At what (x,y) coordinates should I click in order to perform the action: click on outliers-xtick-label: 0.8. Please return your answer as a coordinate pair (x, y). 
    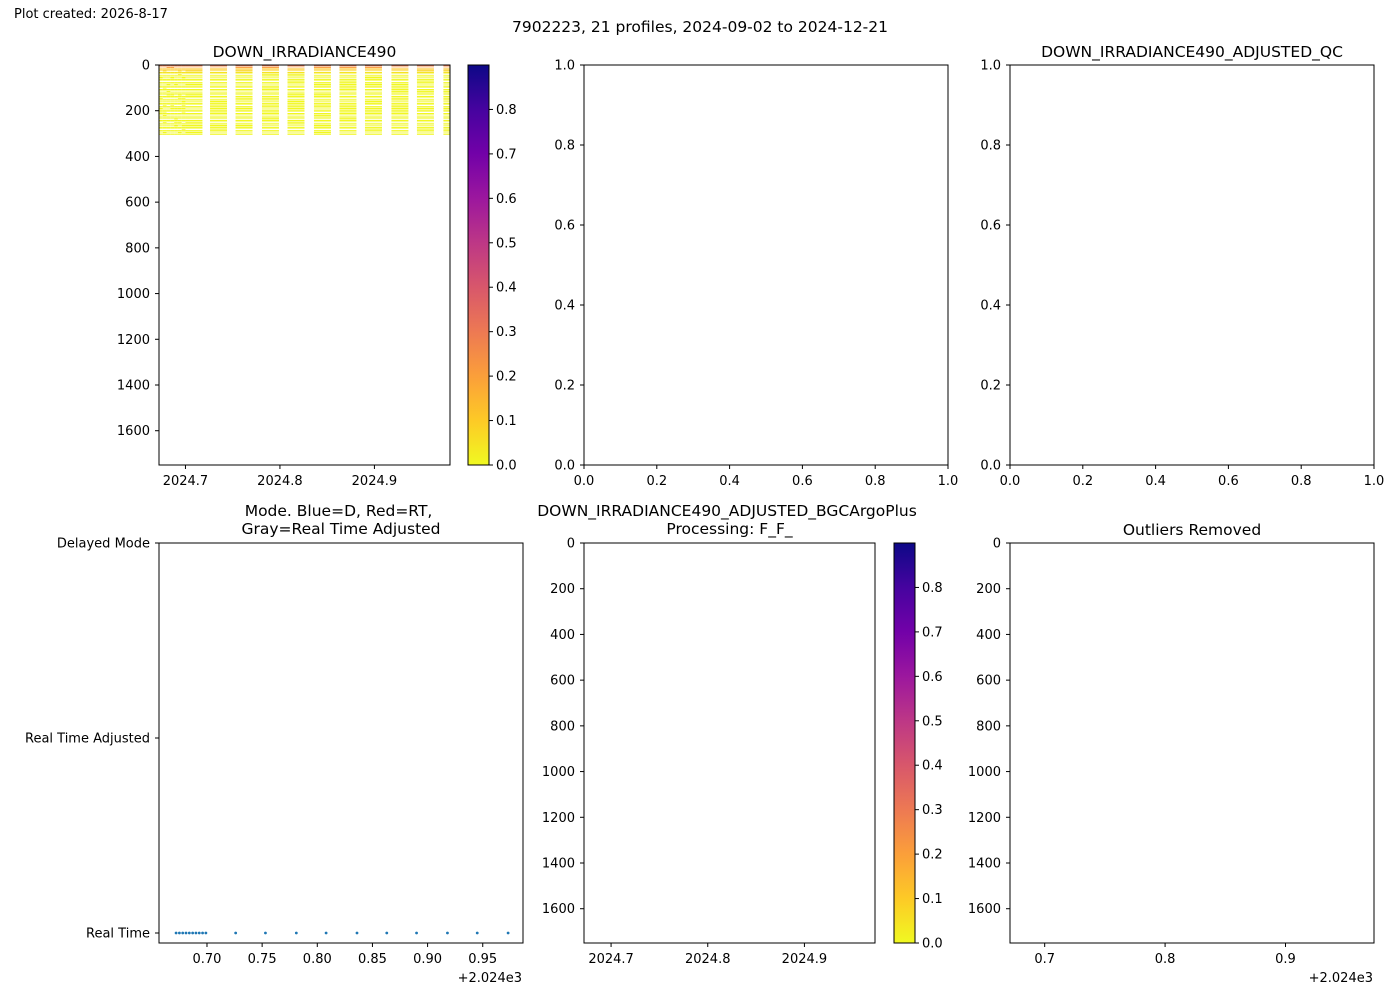
    Looking at the image, I should click on (1165, 959).